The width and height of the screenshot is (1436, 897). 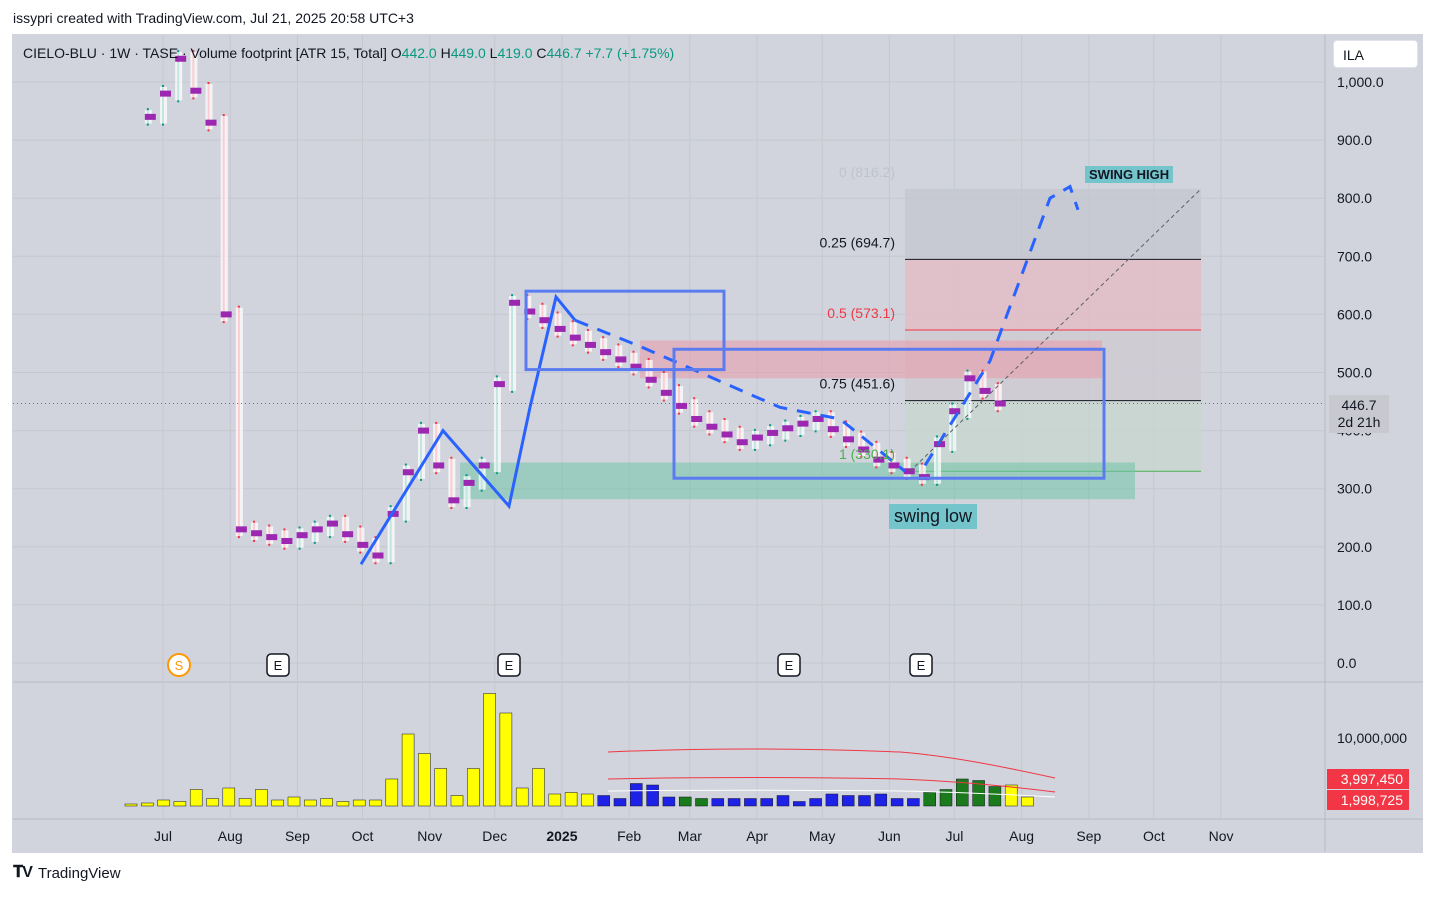 I want to click on volume-ma-low-tag: 1,998,725, so click(x=1368, y=800).